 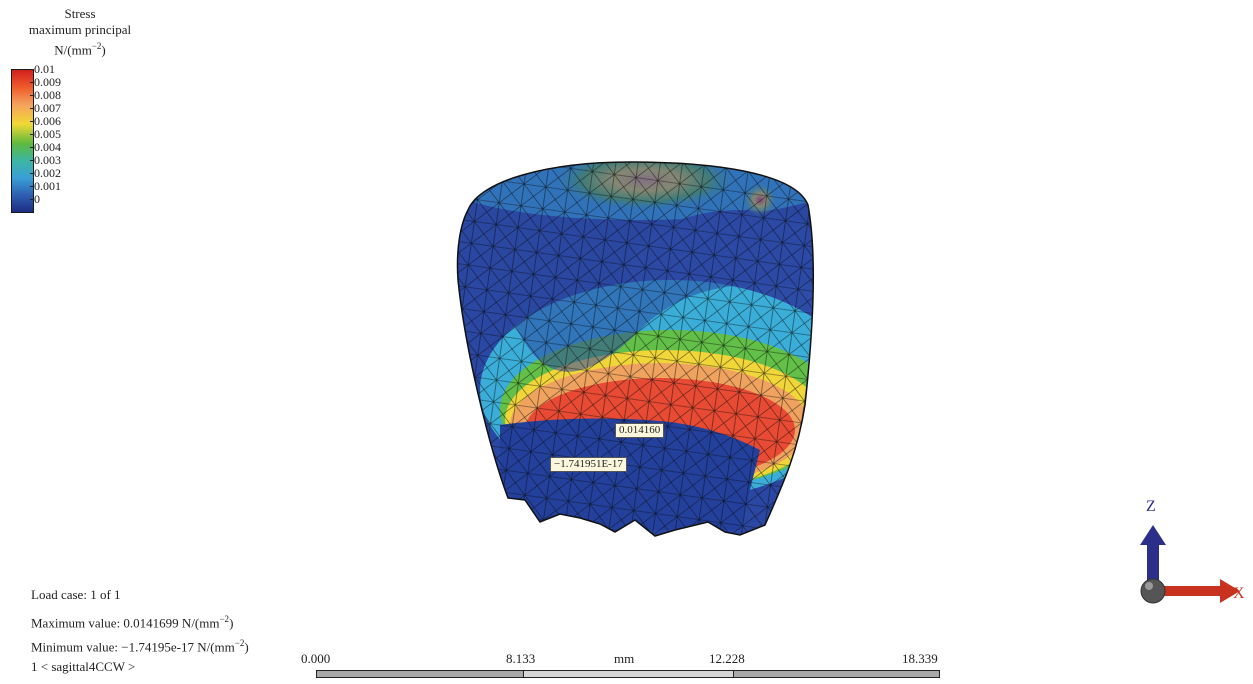 What do you see at coordinates (80, 14) in the screenshot?
I see `legend-title-line1: Stress` at bounding box center [80, 14].